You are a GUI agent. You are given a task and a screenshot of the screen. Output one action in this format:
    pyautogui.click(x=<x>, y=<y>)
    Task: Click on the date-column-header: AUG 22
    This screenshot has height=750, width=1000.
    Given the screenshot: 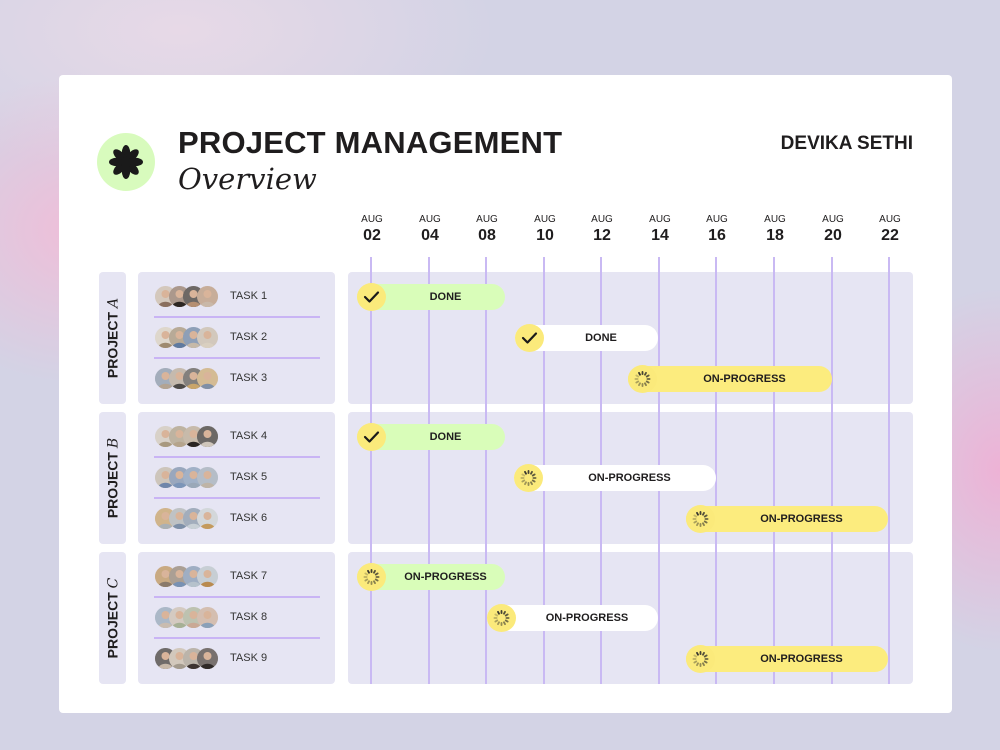 What is the action you would take?
    pyautogui.click(x=890, y=230)
    